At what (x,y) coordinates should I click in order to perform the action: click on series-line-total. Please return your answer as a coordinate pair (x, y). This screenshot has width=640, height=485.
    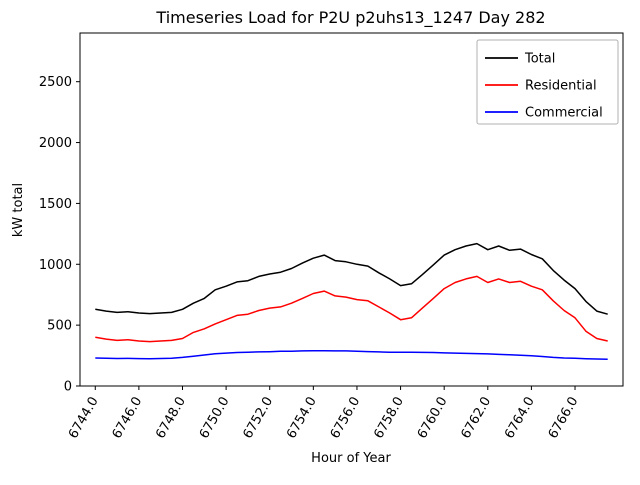
    Looking at the image, I should click on (351, 278).